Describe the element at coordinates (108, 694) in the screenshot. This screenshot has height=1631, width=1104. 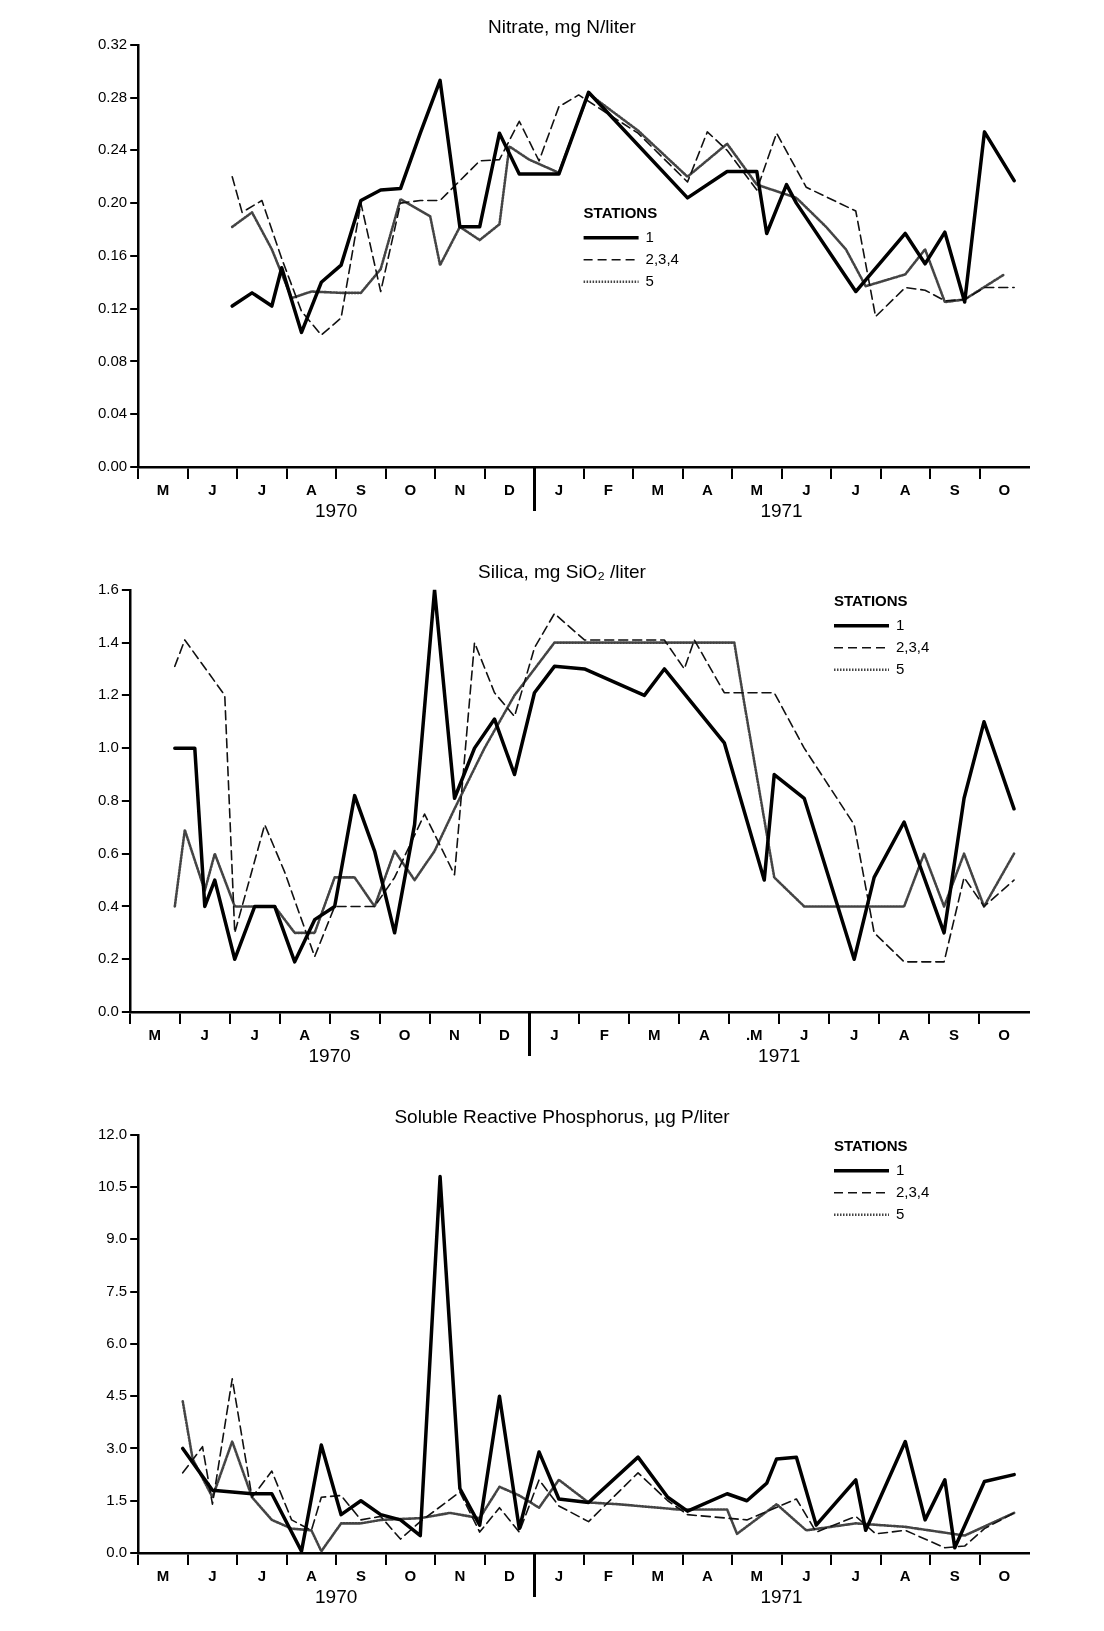
I see `y-tick-label: 1.2` at that location.